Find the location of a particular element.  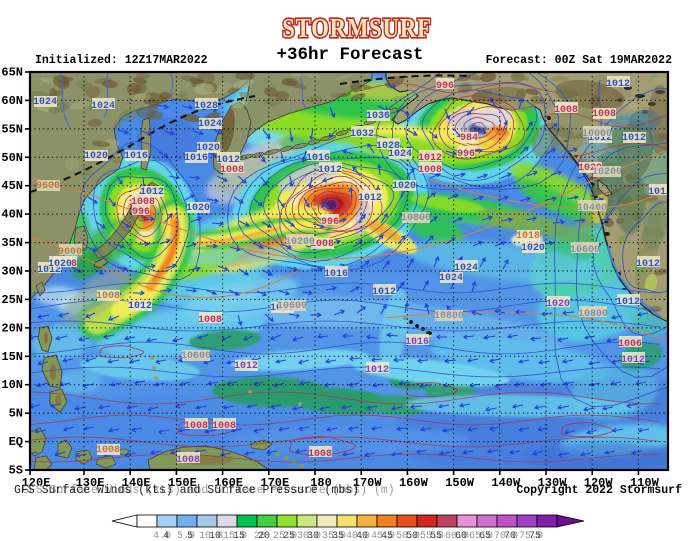

svg-text: 25N is located at coordinates (12, 300).